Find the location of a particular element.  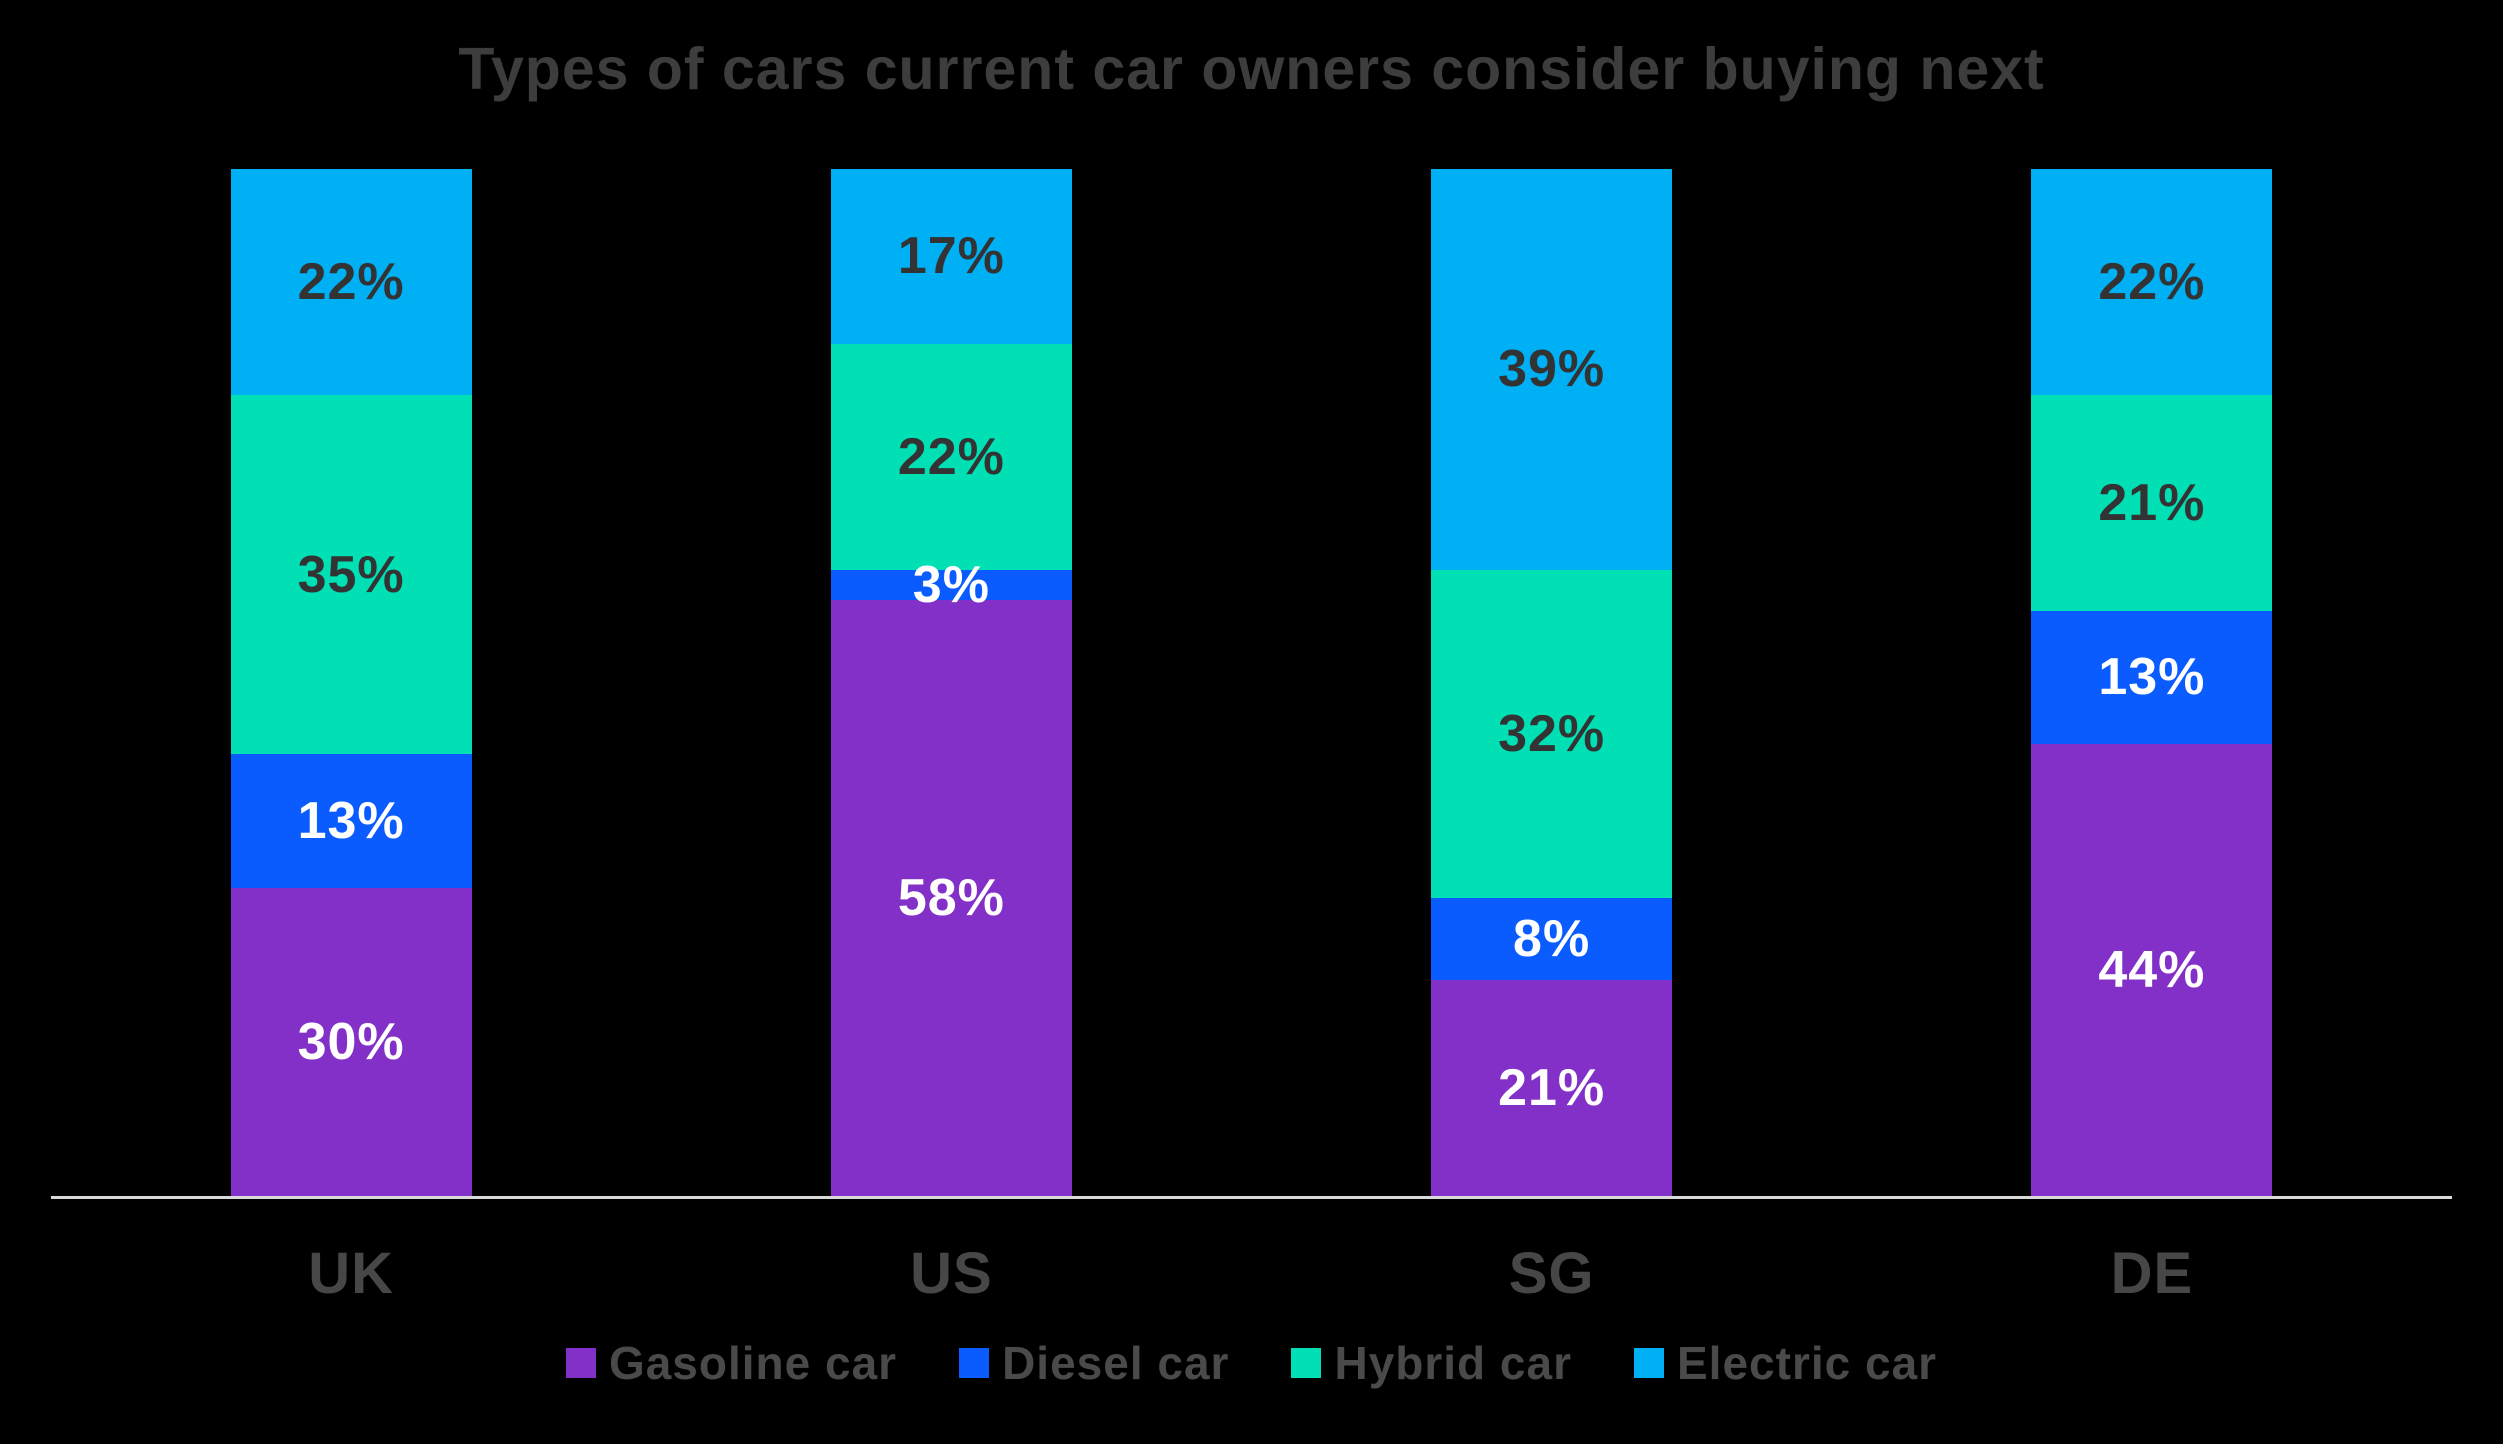

segment-hybrid-car-sg: 32% is located at coordinates (1552, 734).